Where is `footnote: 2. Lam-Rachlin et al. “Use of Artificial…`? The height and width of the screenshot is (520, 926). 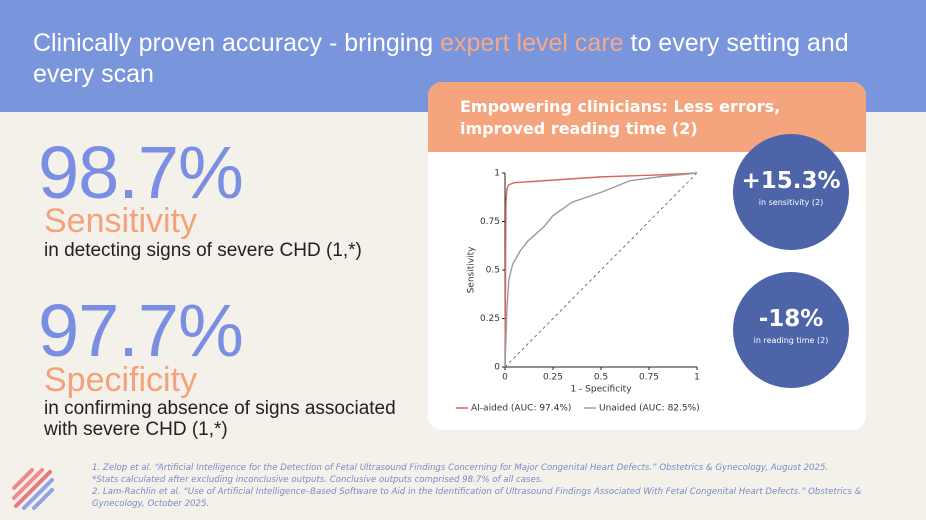
footnote: 2. Lam-Rachlin et al. “Use of Artificial… is located at coordinates (477, 498).